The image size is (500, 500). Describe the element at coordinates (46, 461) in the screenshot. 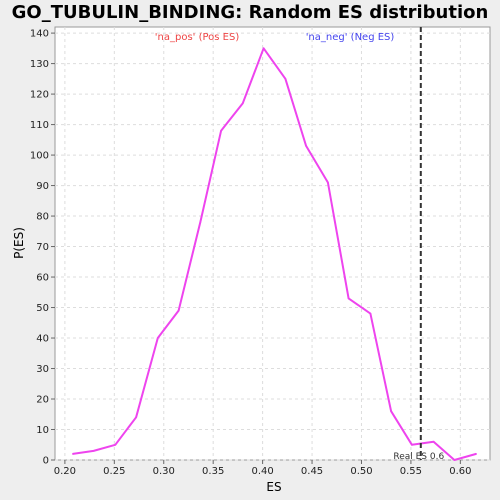

I see `y-tick-label: 0` at that location.